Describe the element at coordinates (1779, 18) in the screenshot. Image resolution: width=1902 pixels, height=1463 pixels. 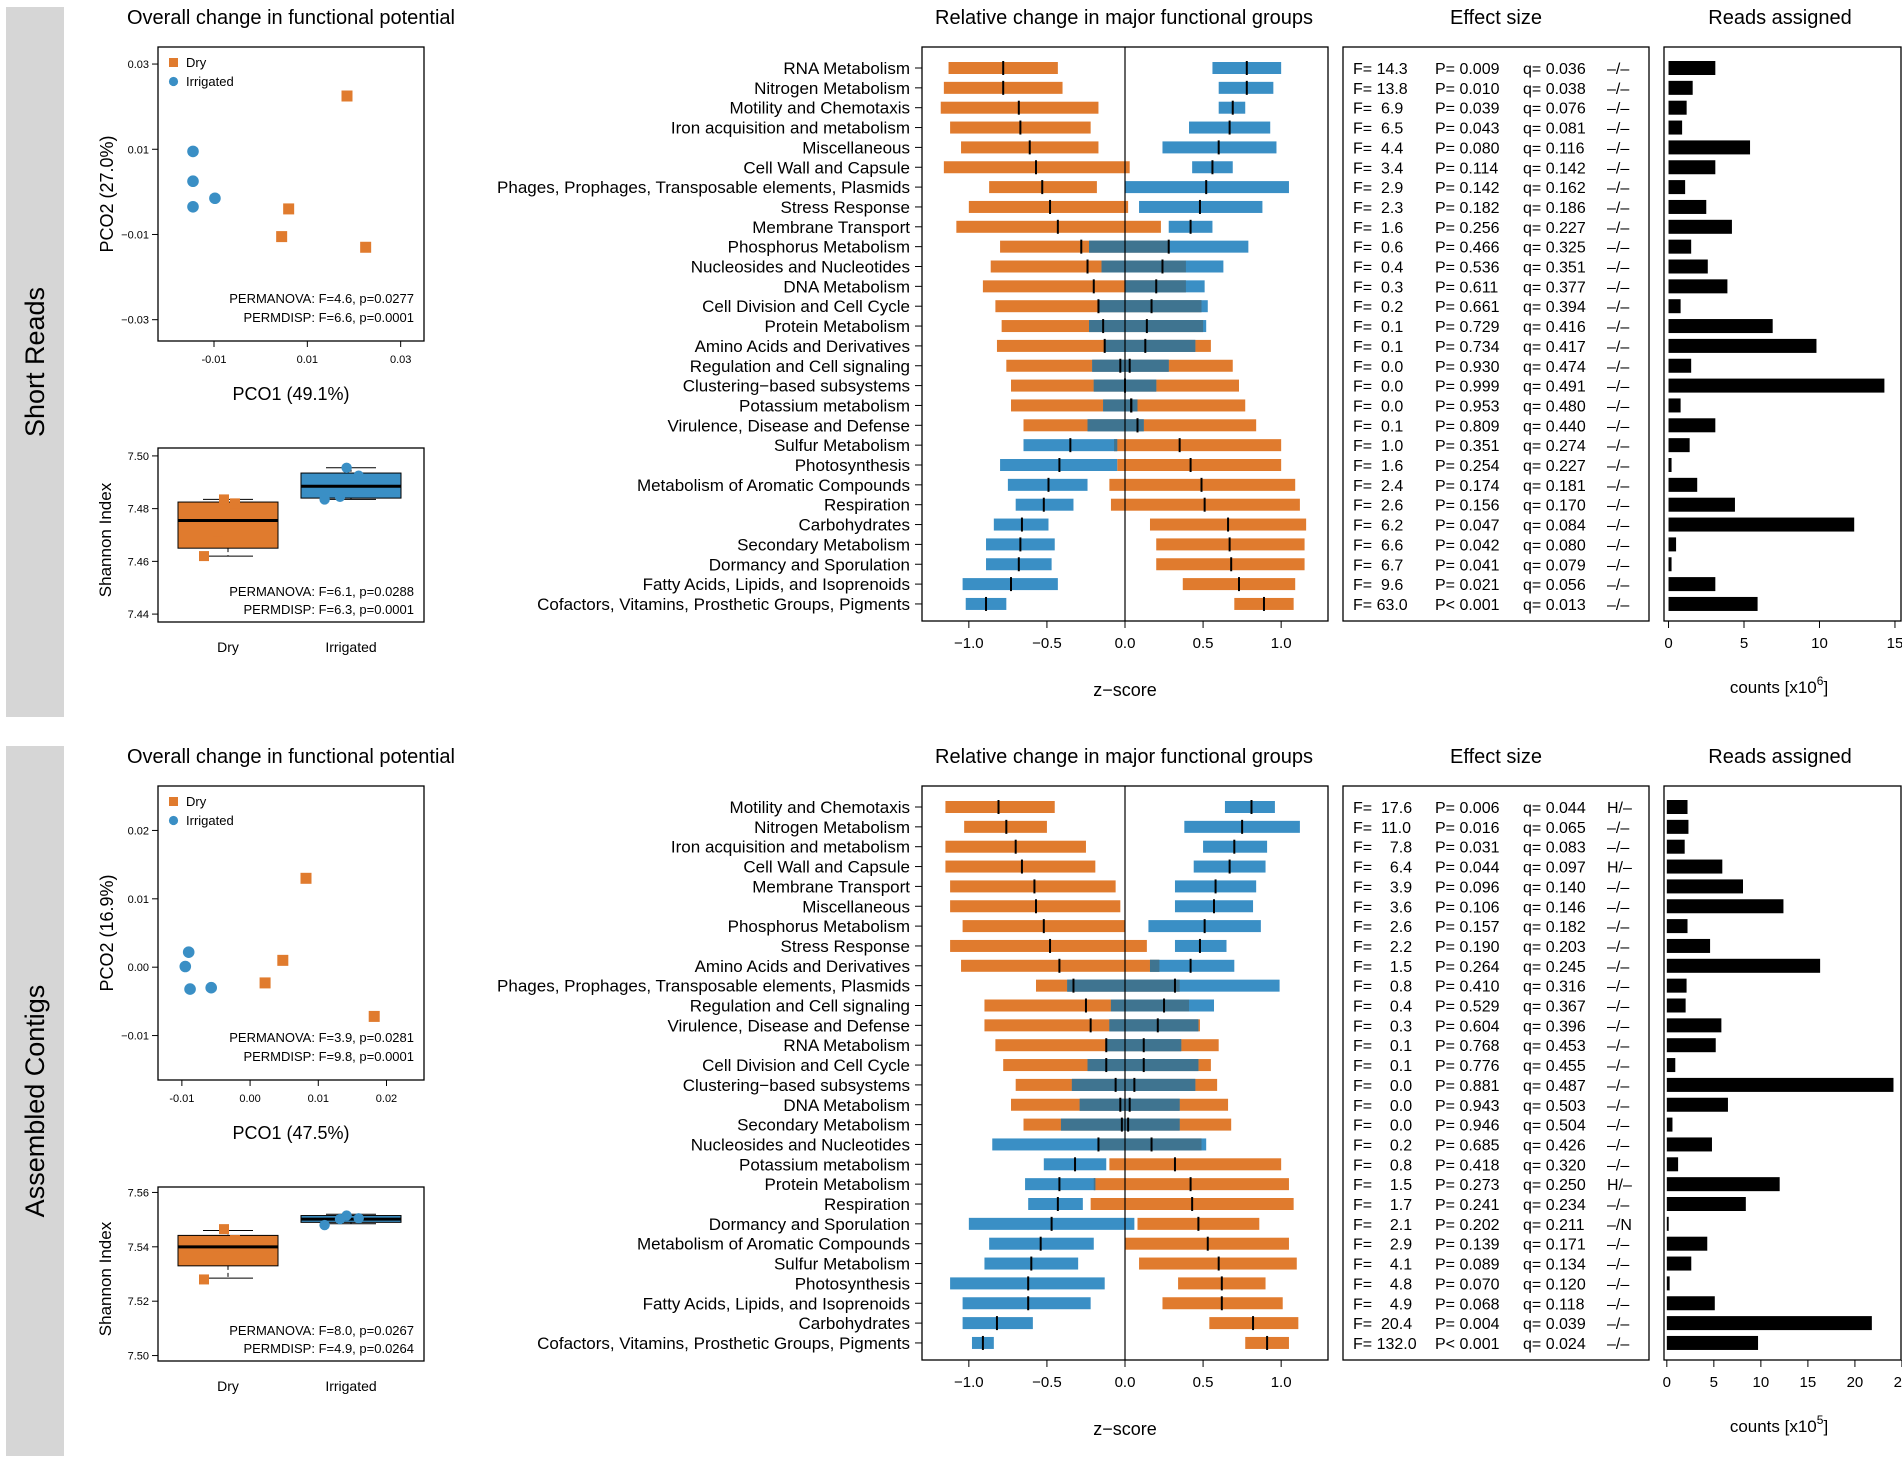
I see `reads-title: Reads assigned` at that location.